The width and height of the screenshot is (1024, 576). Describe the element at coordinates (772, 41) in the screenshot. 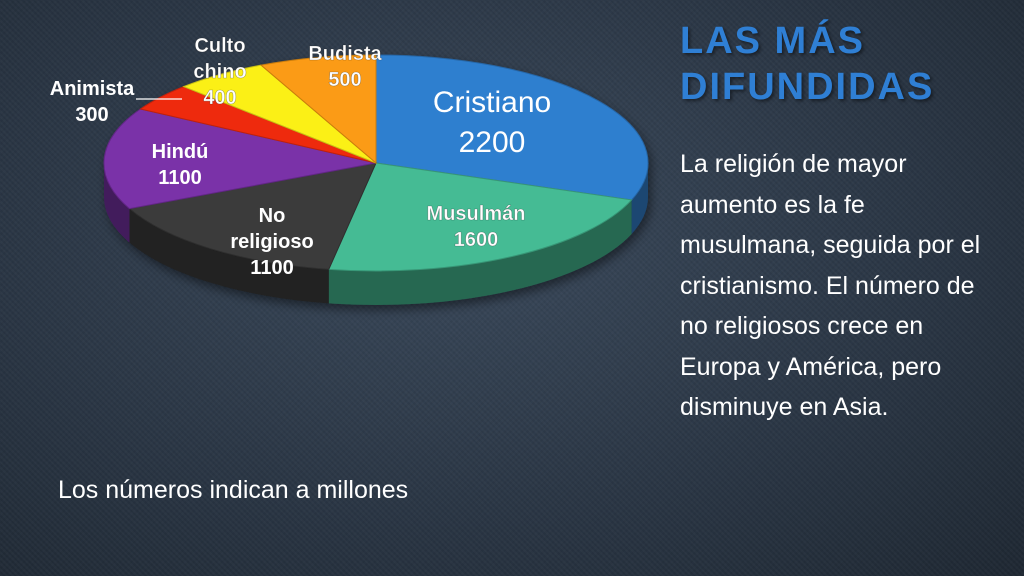

I see `slide-title-line-1: LAS MÁS` at that location.